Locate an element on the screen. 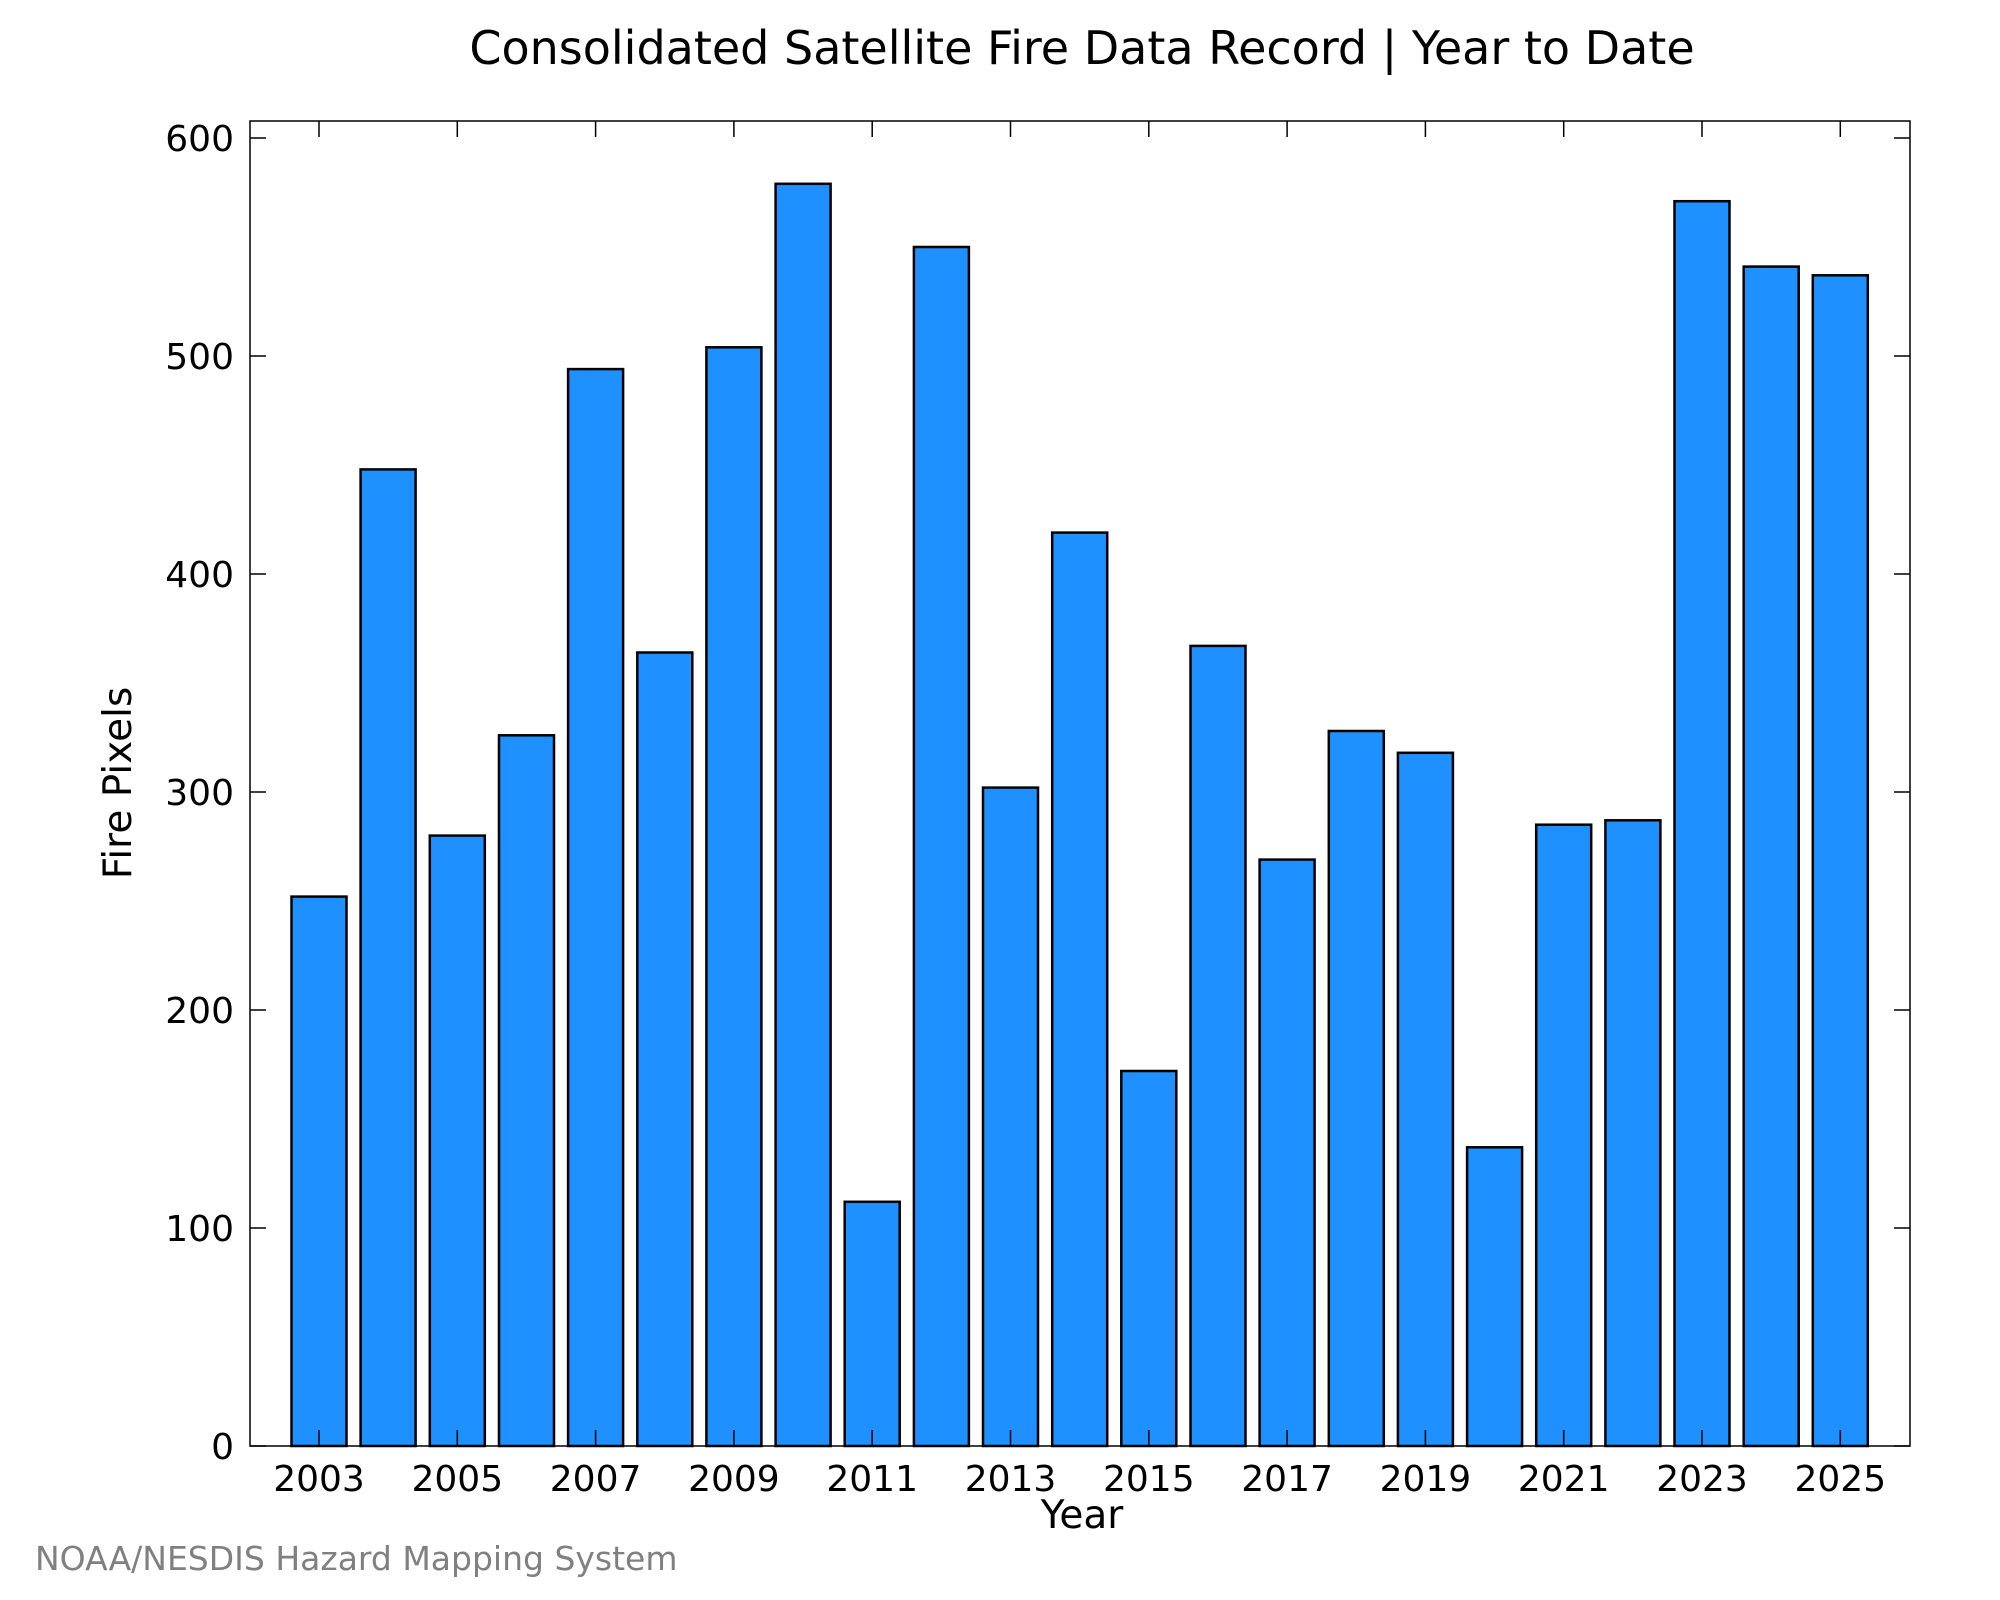 Image resolution: width=2000 pixels, height=1600 pixels. bar-2015 is located at coordinates (1149, 1258).